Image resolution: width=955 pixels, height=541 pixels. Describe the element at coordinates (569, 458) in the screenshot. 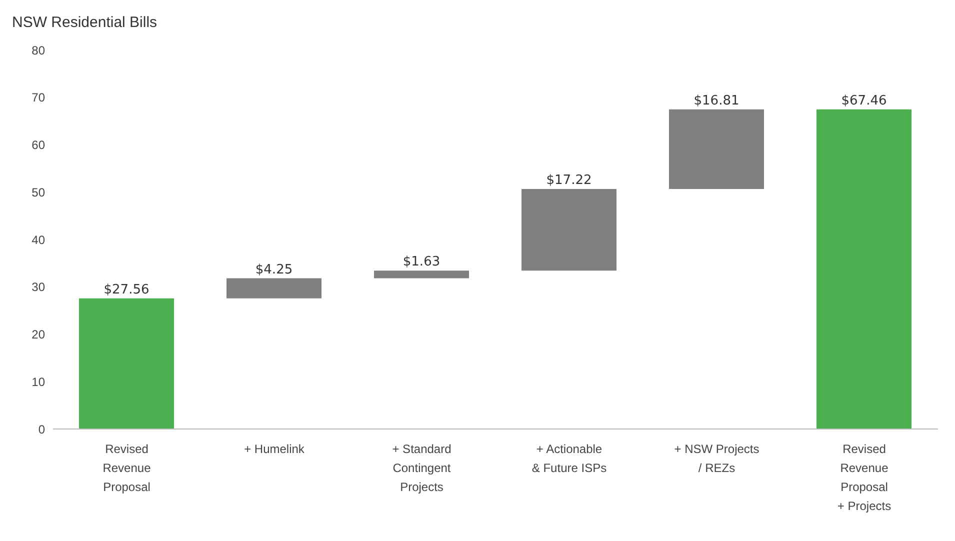

I see `x-tick-label: + Actionable & Future ISPs` at that location.